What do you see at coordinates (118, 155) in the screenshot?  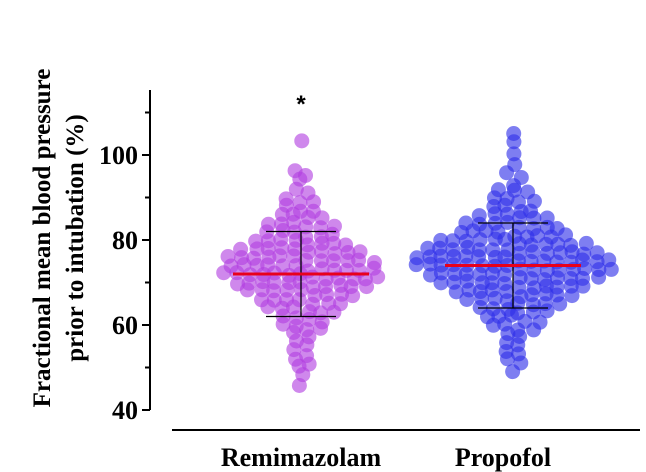 I see `y-tick-label: 100` at bounding box center [118, 155].